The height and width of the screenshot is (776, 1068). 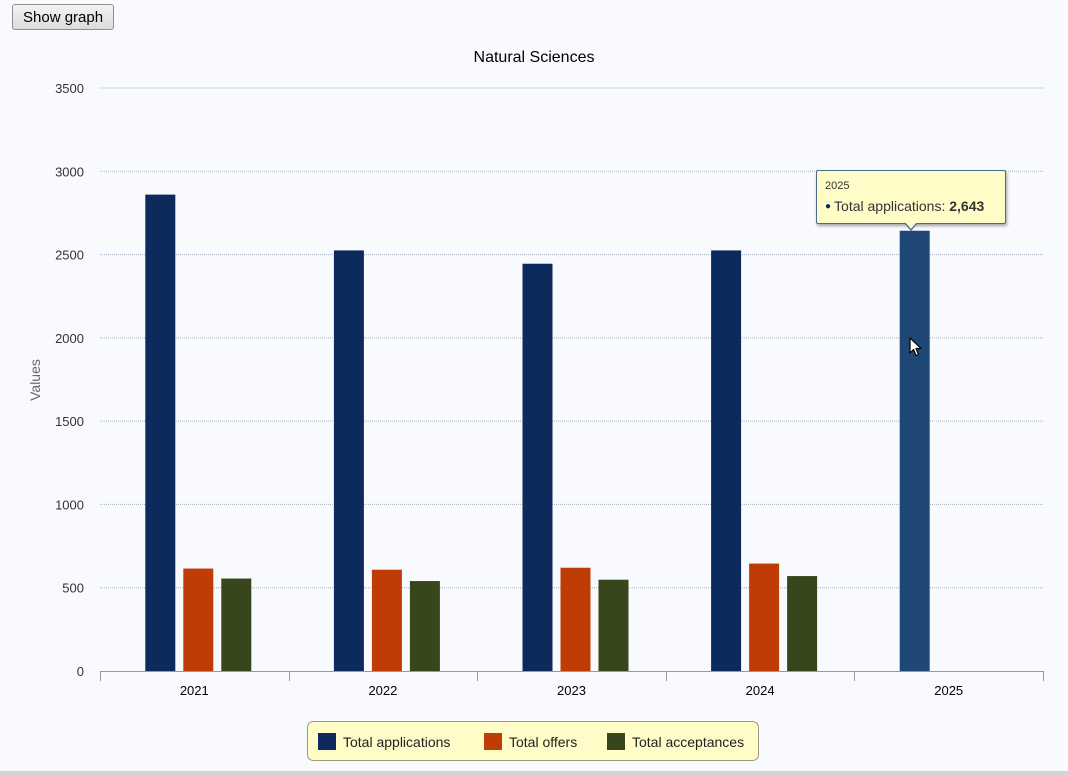 I want to click on x-tick-label: 2021, so click(x=194, y=690).